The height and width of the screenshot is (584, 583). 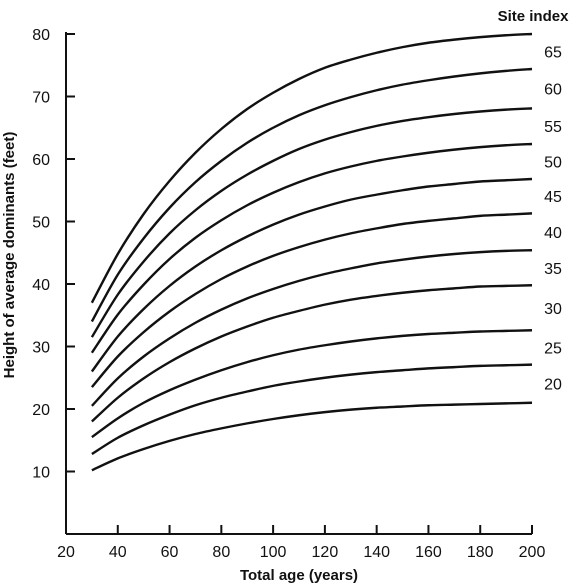 What do you see at coordinates (301, 543) in the screenshot?
I see `x-axis-ticks: 20 40 60 80 100 120 140 160 180 200` at bounding box center [301, 543].